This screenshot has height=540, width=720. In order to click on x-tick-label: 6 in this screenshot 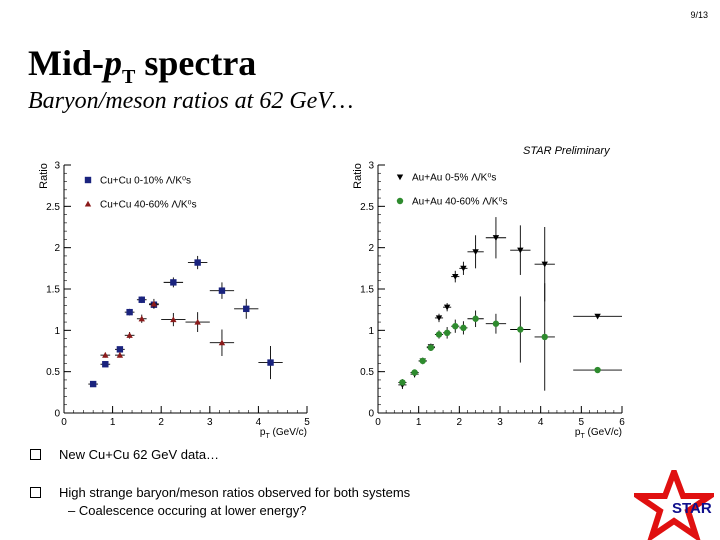, I will do `click(622, 422)`.